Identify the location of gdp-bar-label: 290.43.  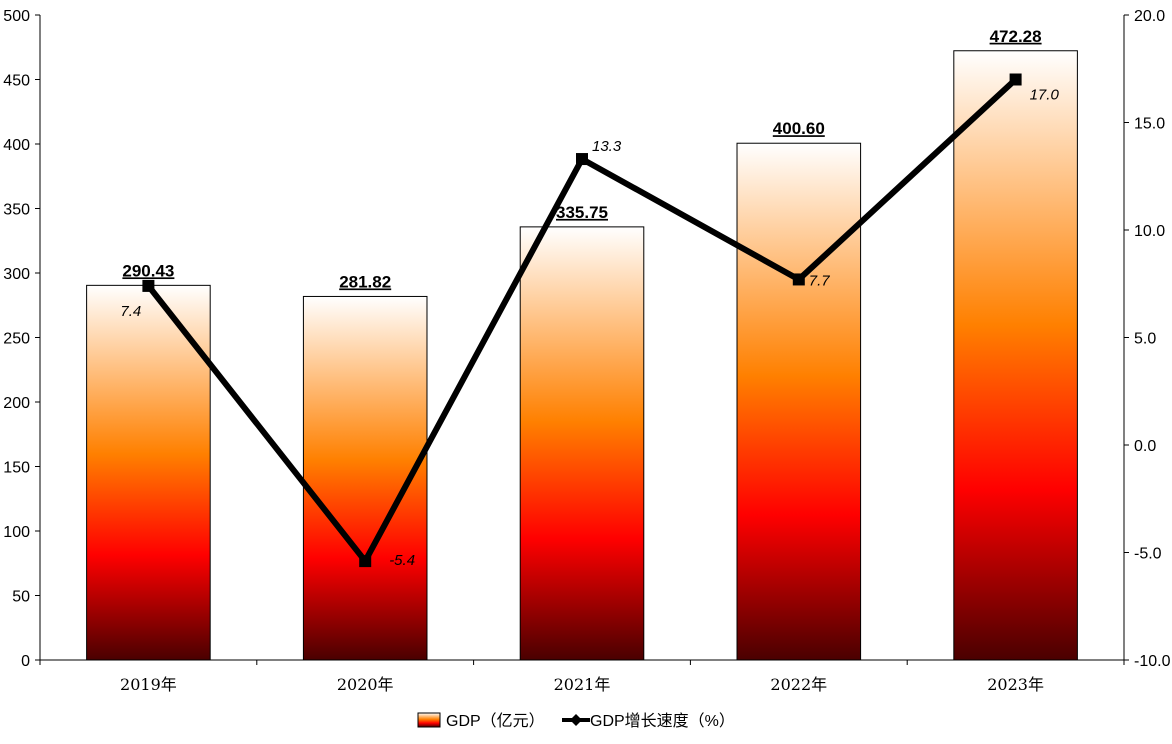
(148, 270).